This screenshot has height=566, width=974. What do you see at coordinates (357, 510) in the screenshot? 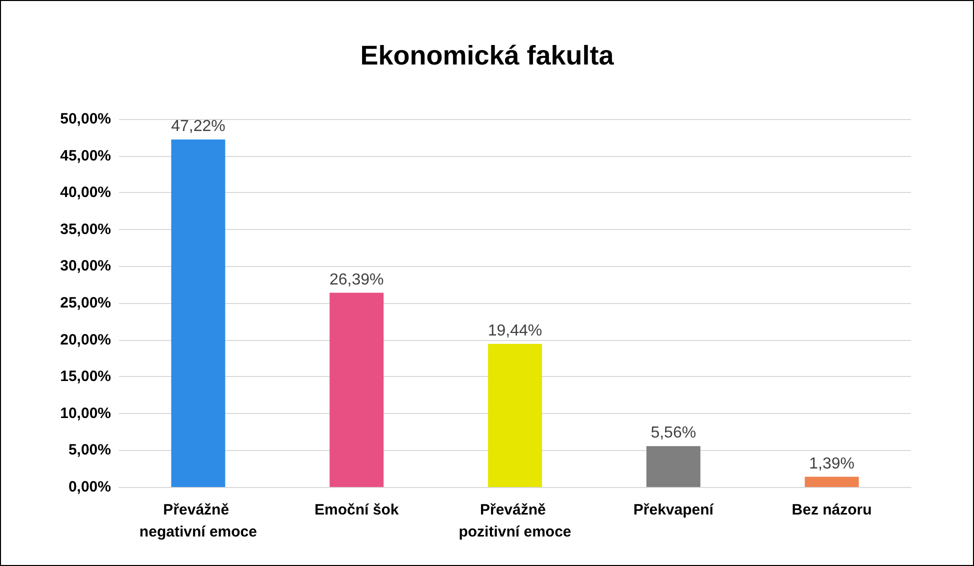
I see `x-tick-label: Emoční šok` at bounding box center [357, 510].